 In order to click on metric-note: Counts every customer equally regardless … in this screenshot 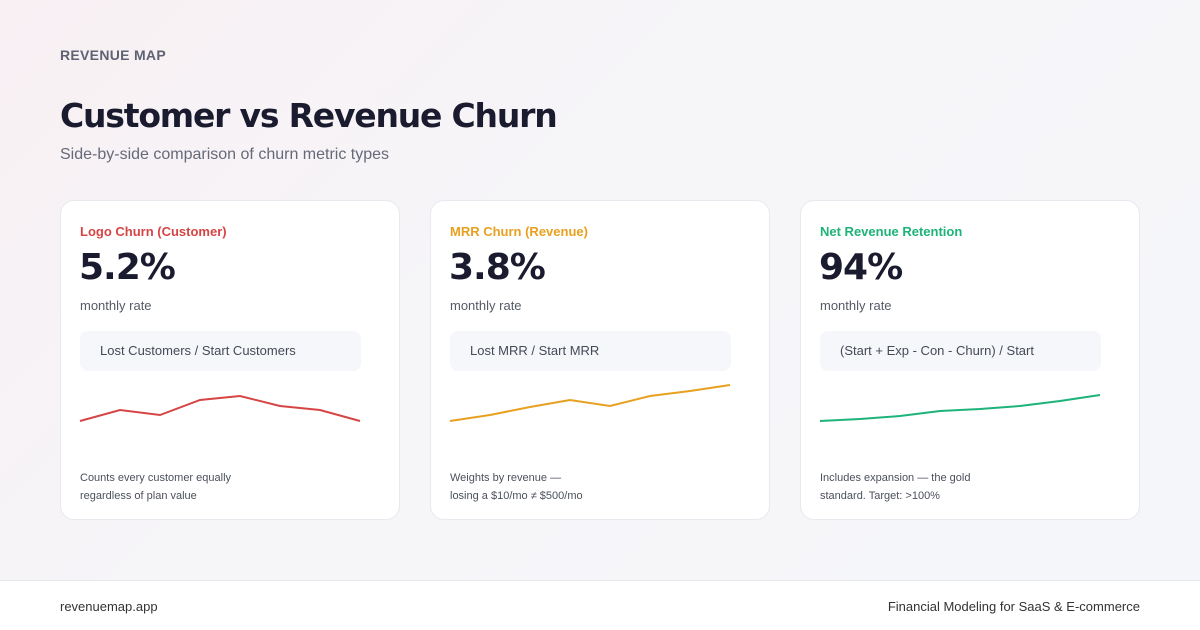, I will do `click(200, 487)`.